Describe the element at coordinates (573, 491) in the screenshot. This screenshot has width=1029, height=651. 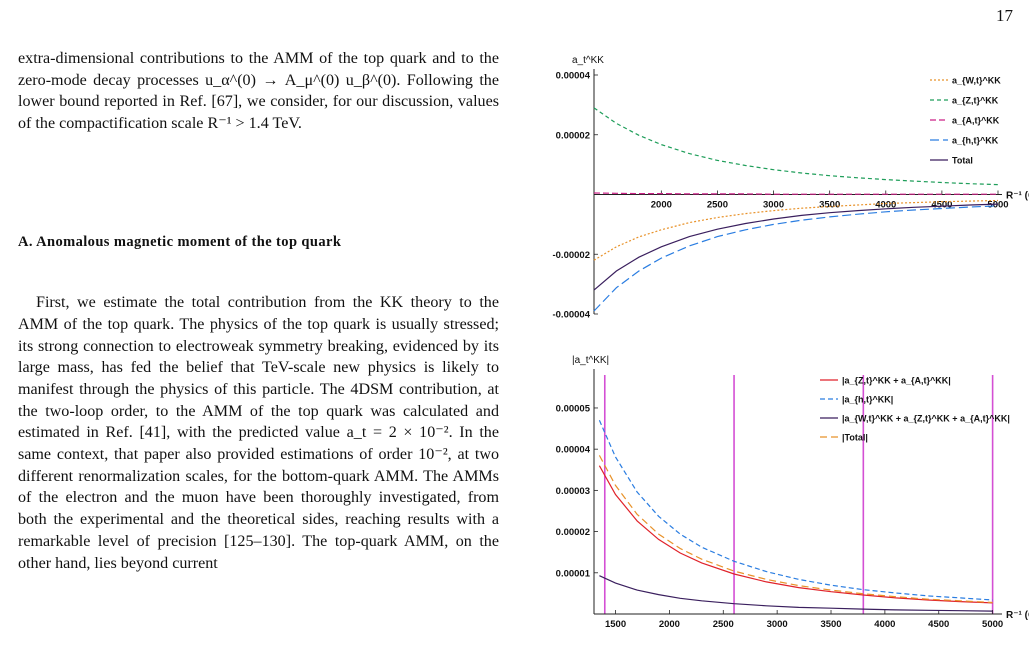
I see `y-tick-label: 0.00003` at that location.